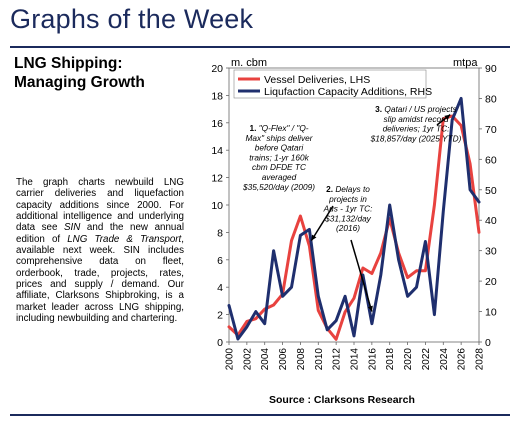  I want to click on body-sin: SIN, so click(72, 228).